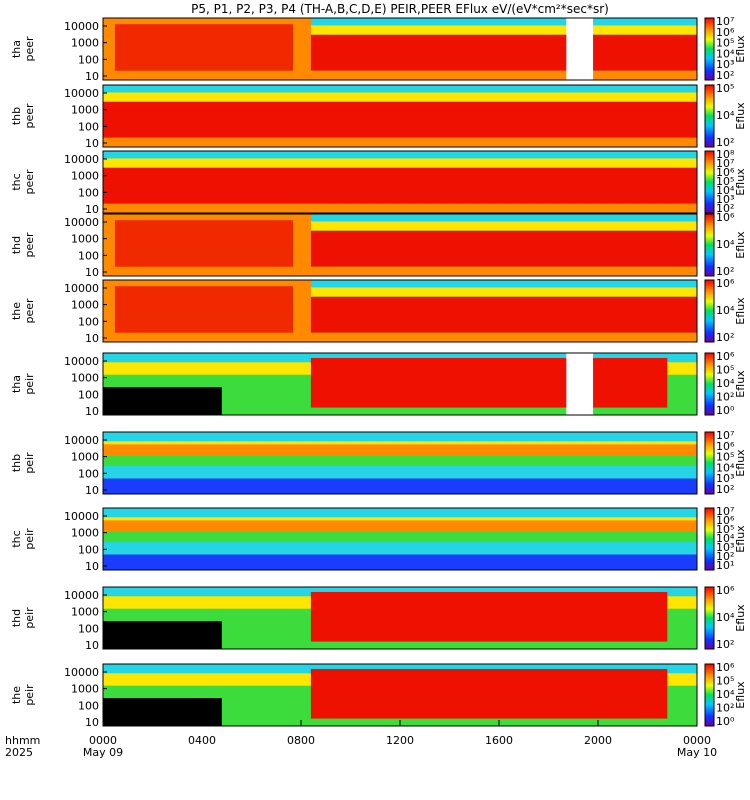 The width and height of the screenshot is (750, 800). I want to click on panel-ylabel: tha, so click(16, 384).